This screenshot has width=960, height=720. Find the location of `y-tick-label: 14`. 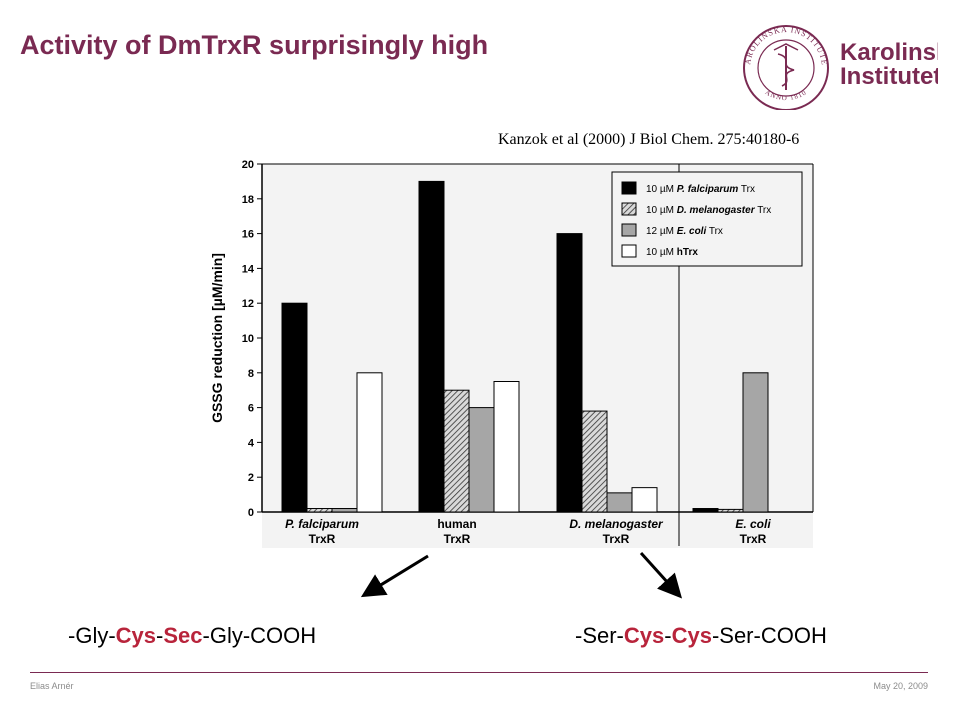

y-tick-label: 14 is located at coordinates (248, 269).